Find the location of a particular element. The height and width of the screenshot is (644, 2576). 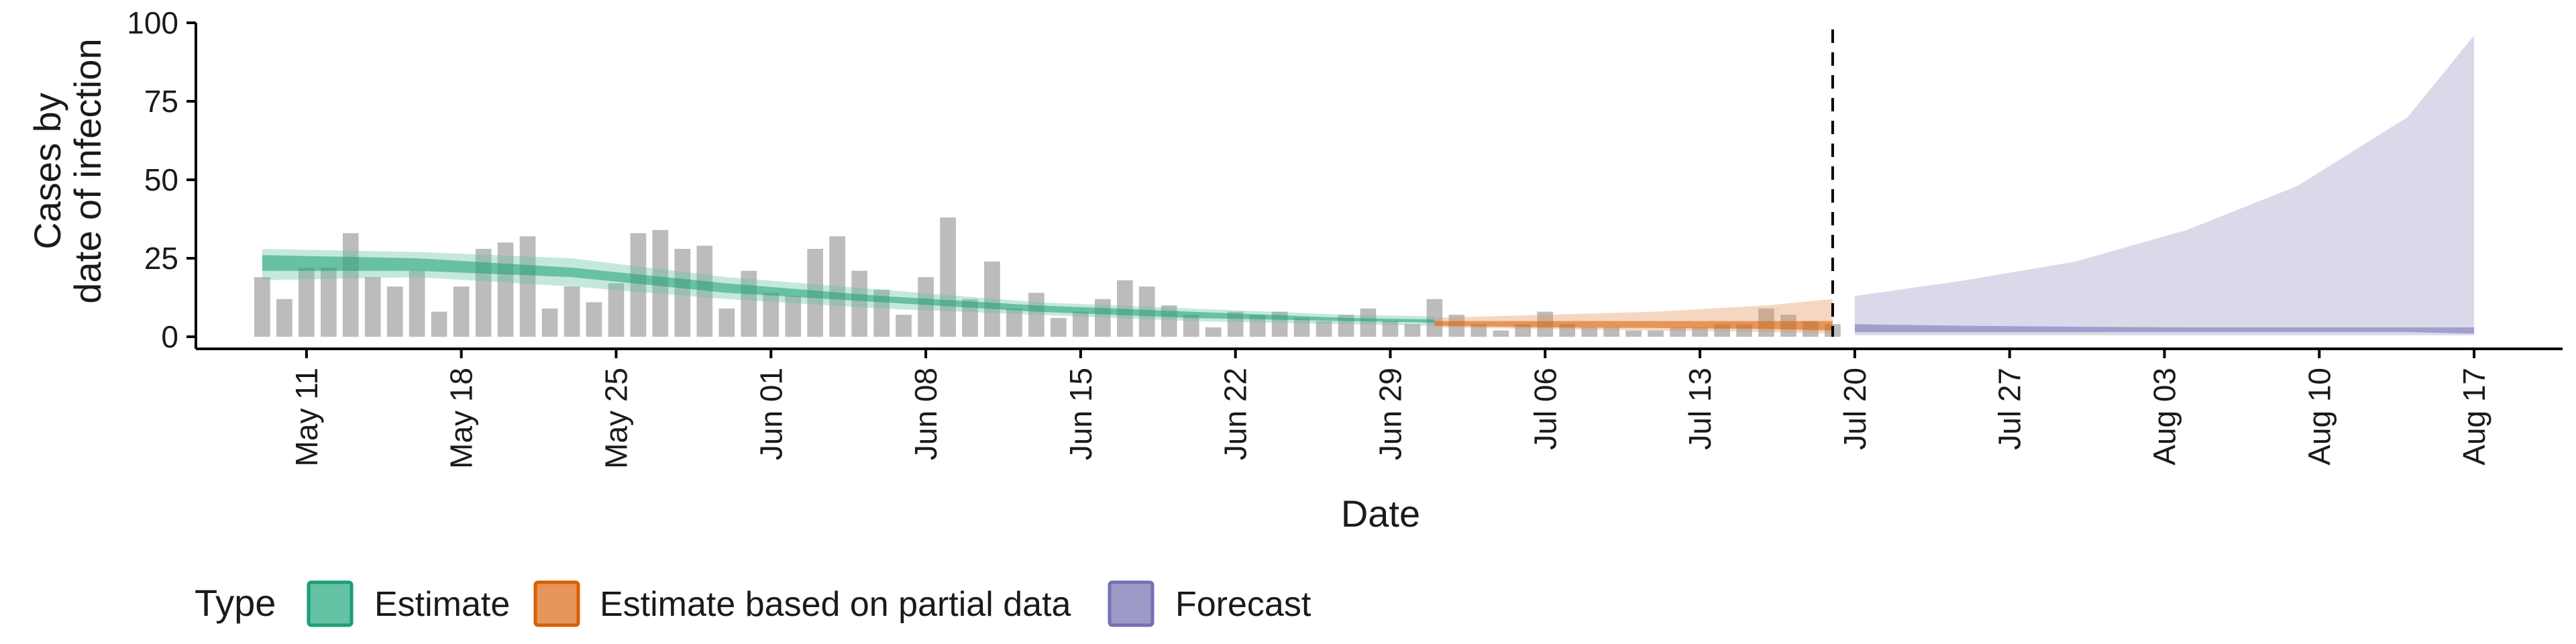

legend-key-estimate is located at coordinates (330, 603).